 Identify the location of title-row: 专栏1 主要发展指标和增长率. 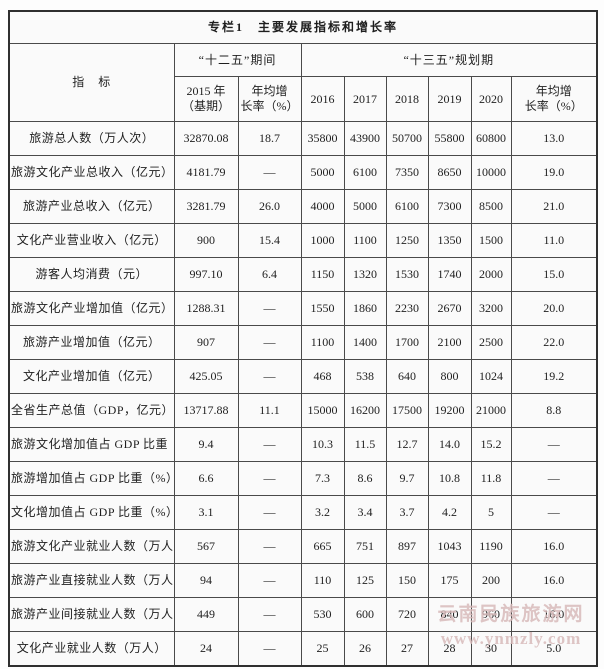
(303, 27).